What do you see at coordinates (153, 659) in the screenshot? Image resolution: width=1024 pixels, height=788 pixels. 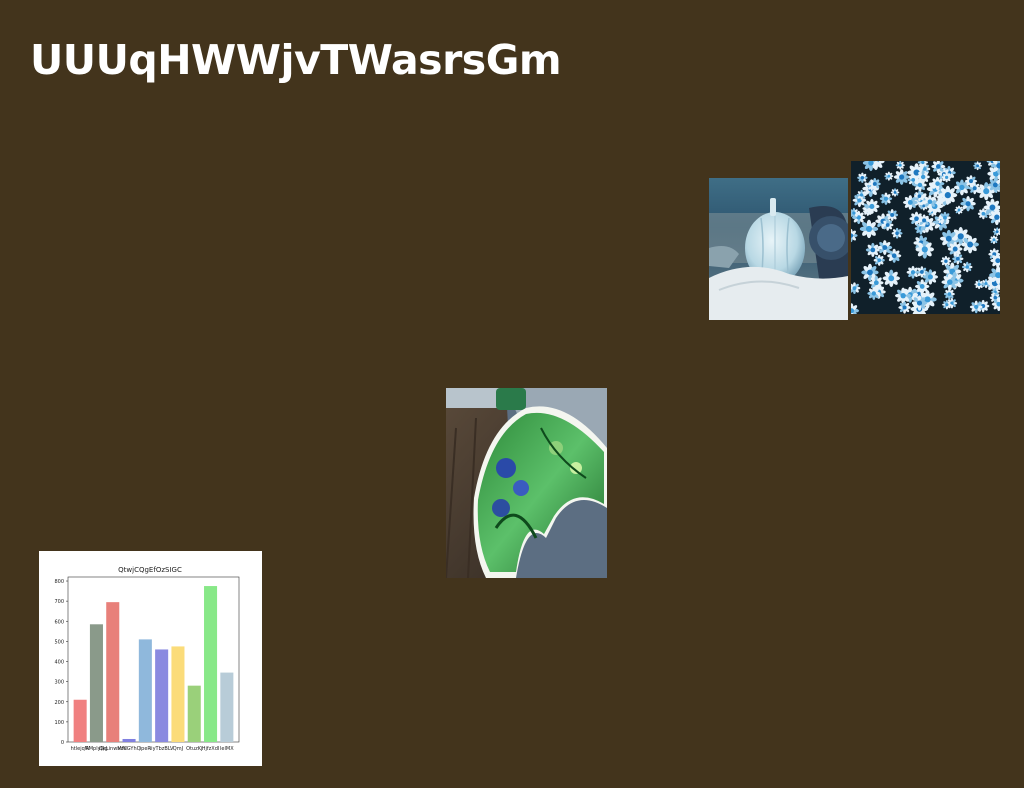 I see `chart-frame` at bounding box center [153, 659].